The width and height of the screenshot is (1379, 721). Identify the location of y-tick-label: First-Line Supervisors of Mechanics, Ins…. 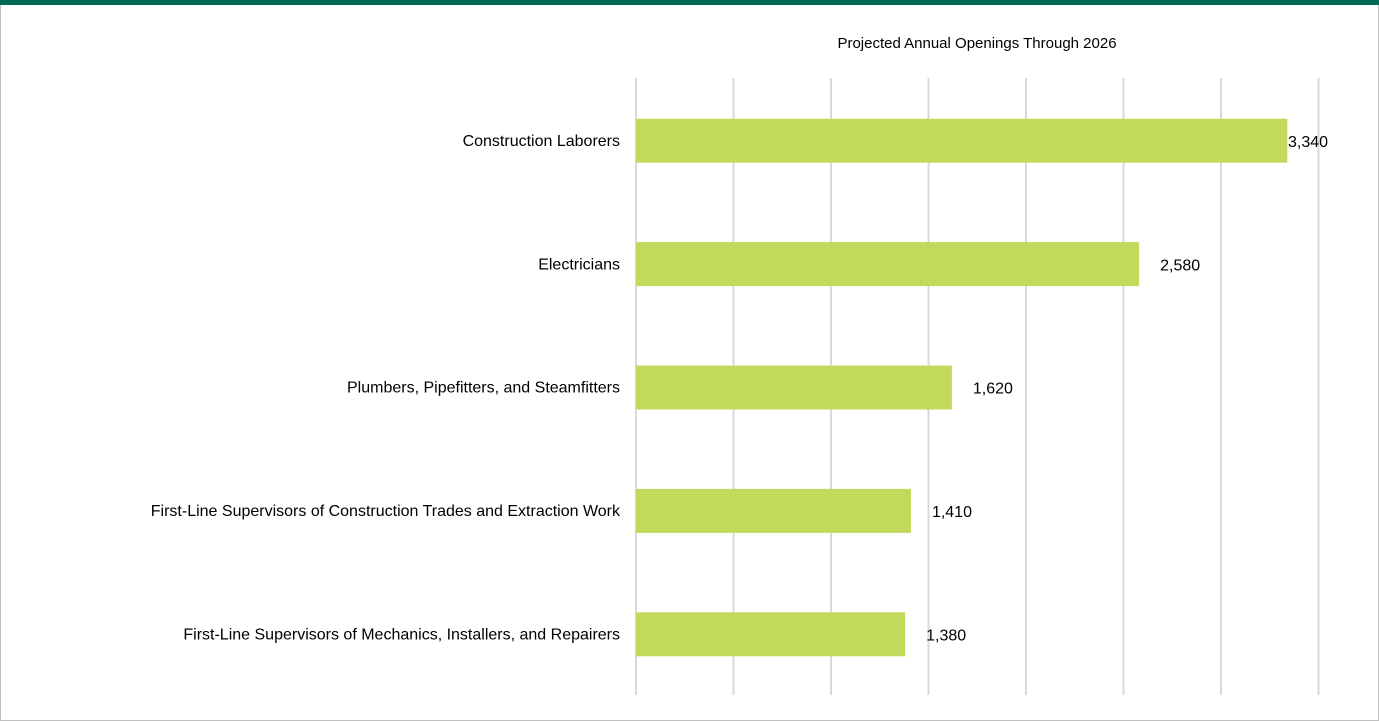
(401, 635).